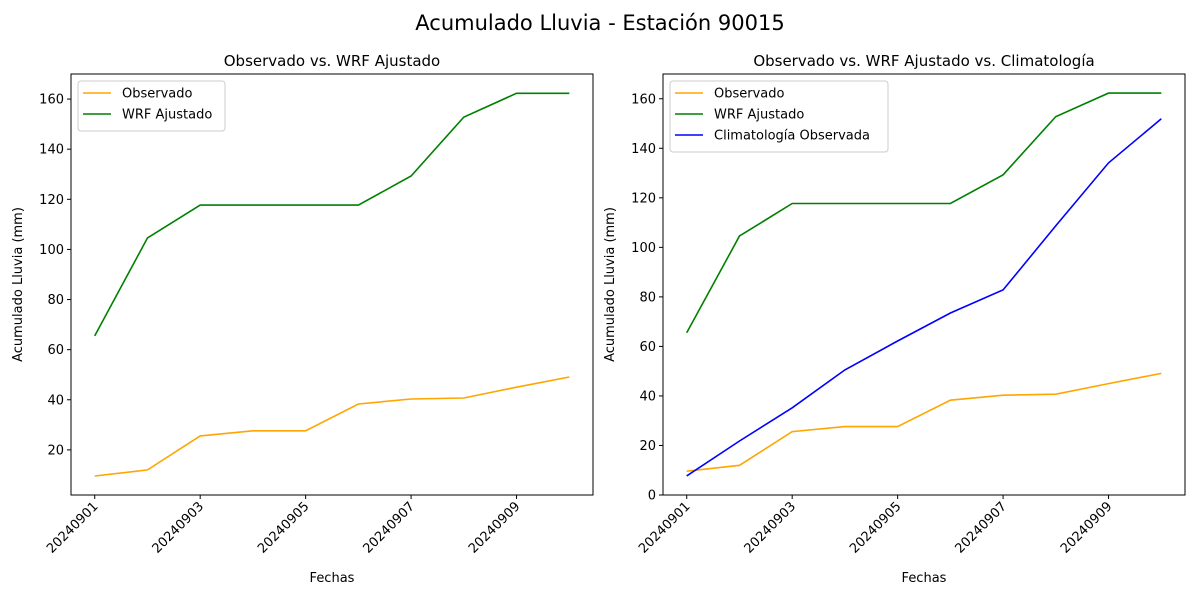 The width and height of the screenshot is (1200, 604). I want to click on legend: Observado WRF Ajustado, so click(151, 106).